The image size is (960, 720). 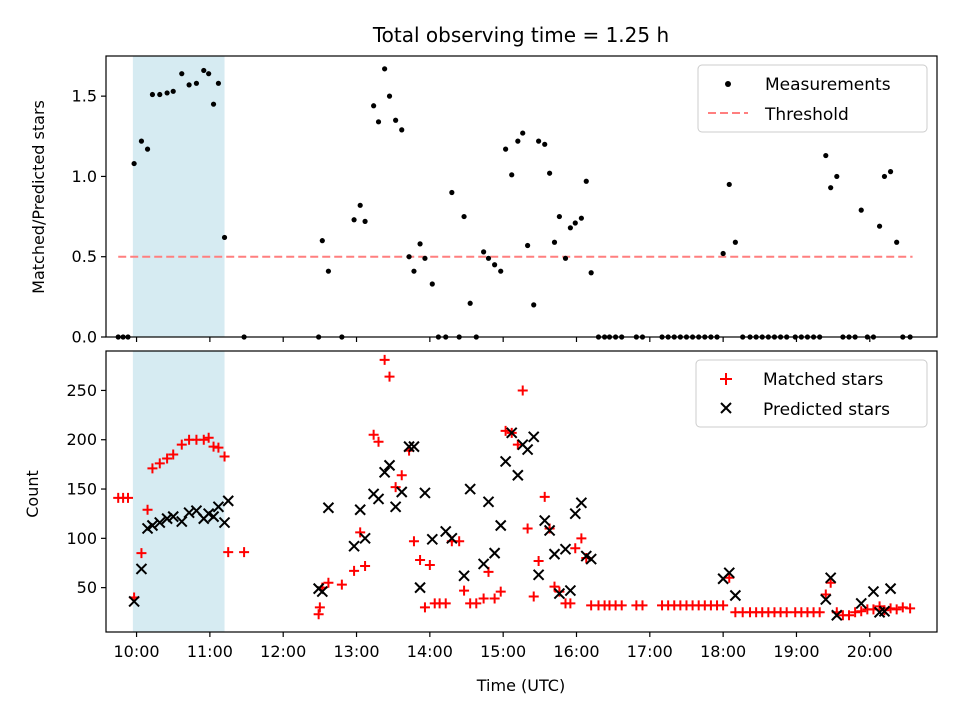 What do you see at coordinates (84, 337) in the screenshot?
I see `y-tick-label: 0.0` at bounding box center [84, 337].